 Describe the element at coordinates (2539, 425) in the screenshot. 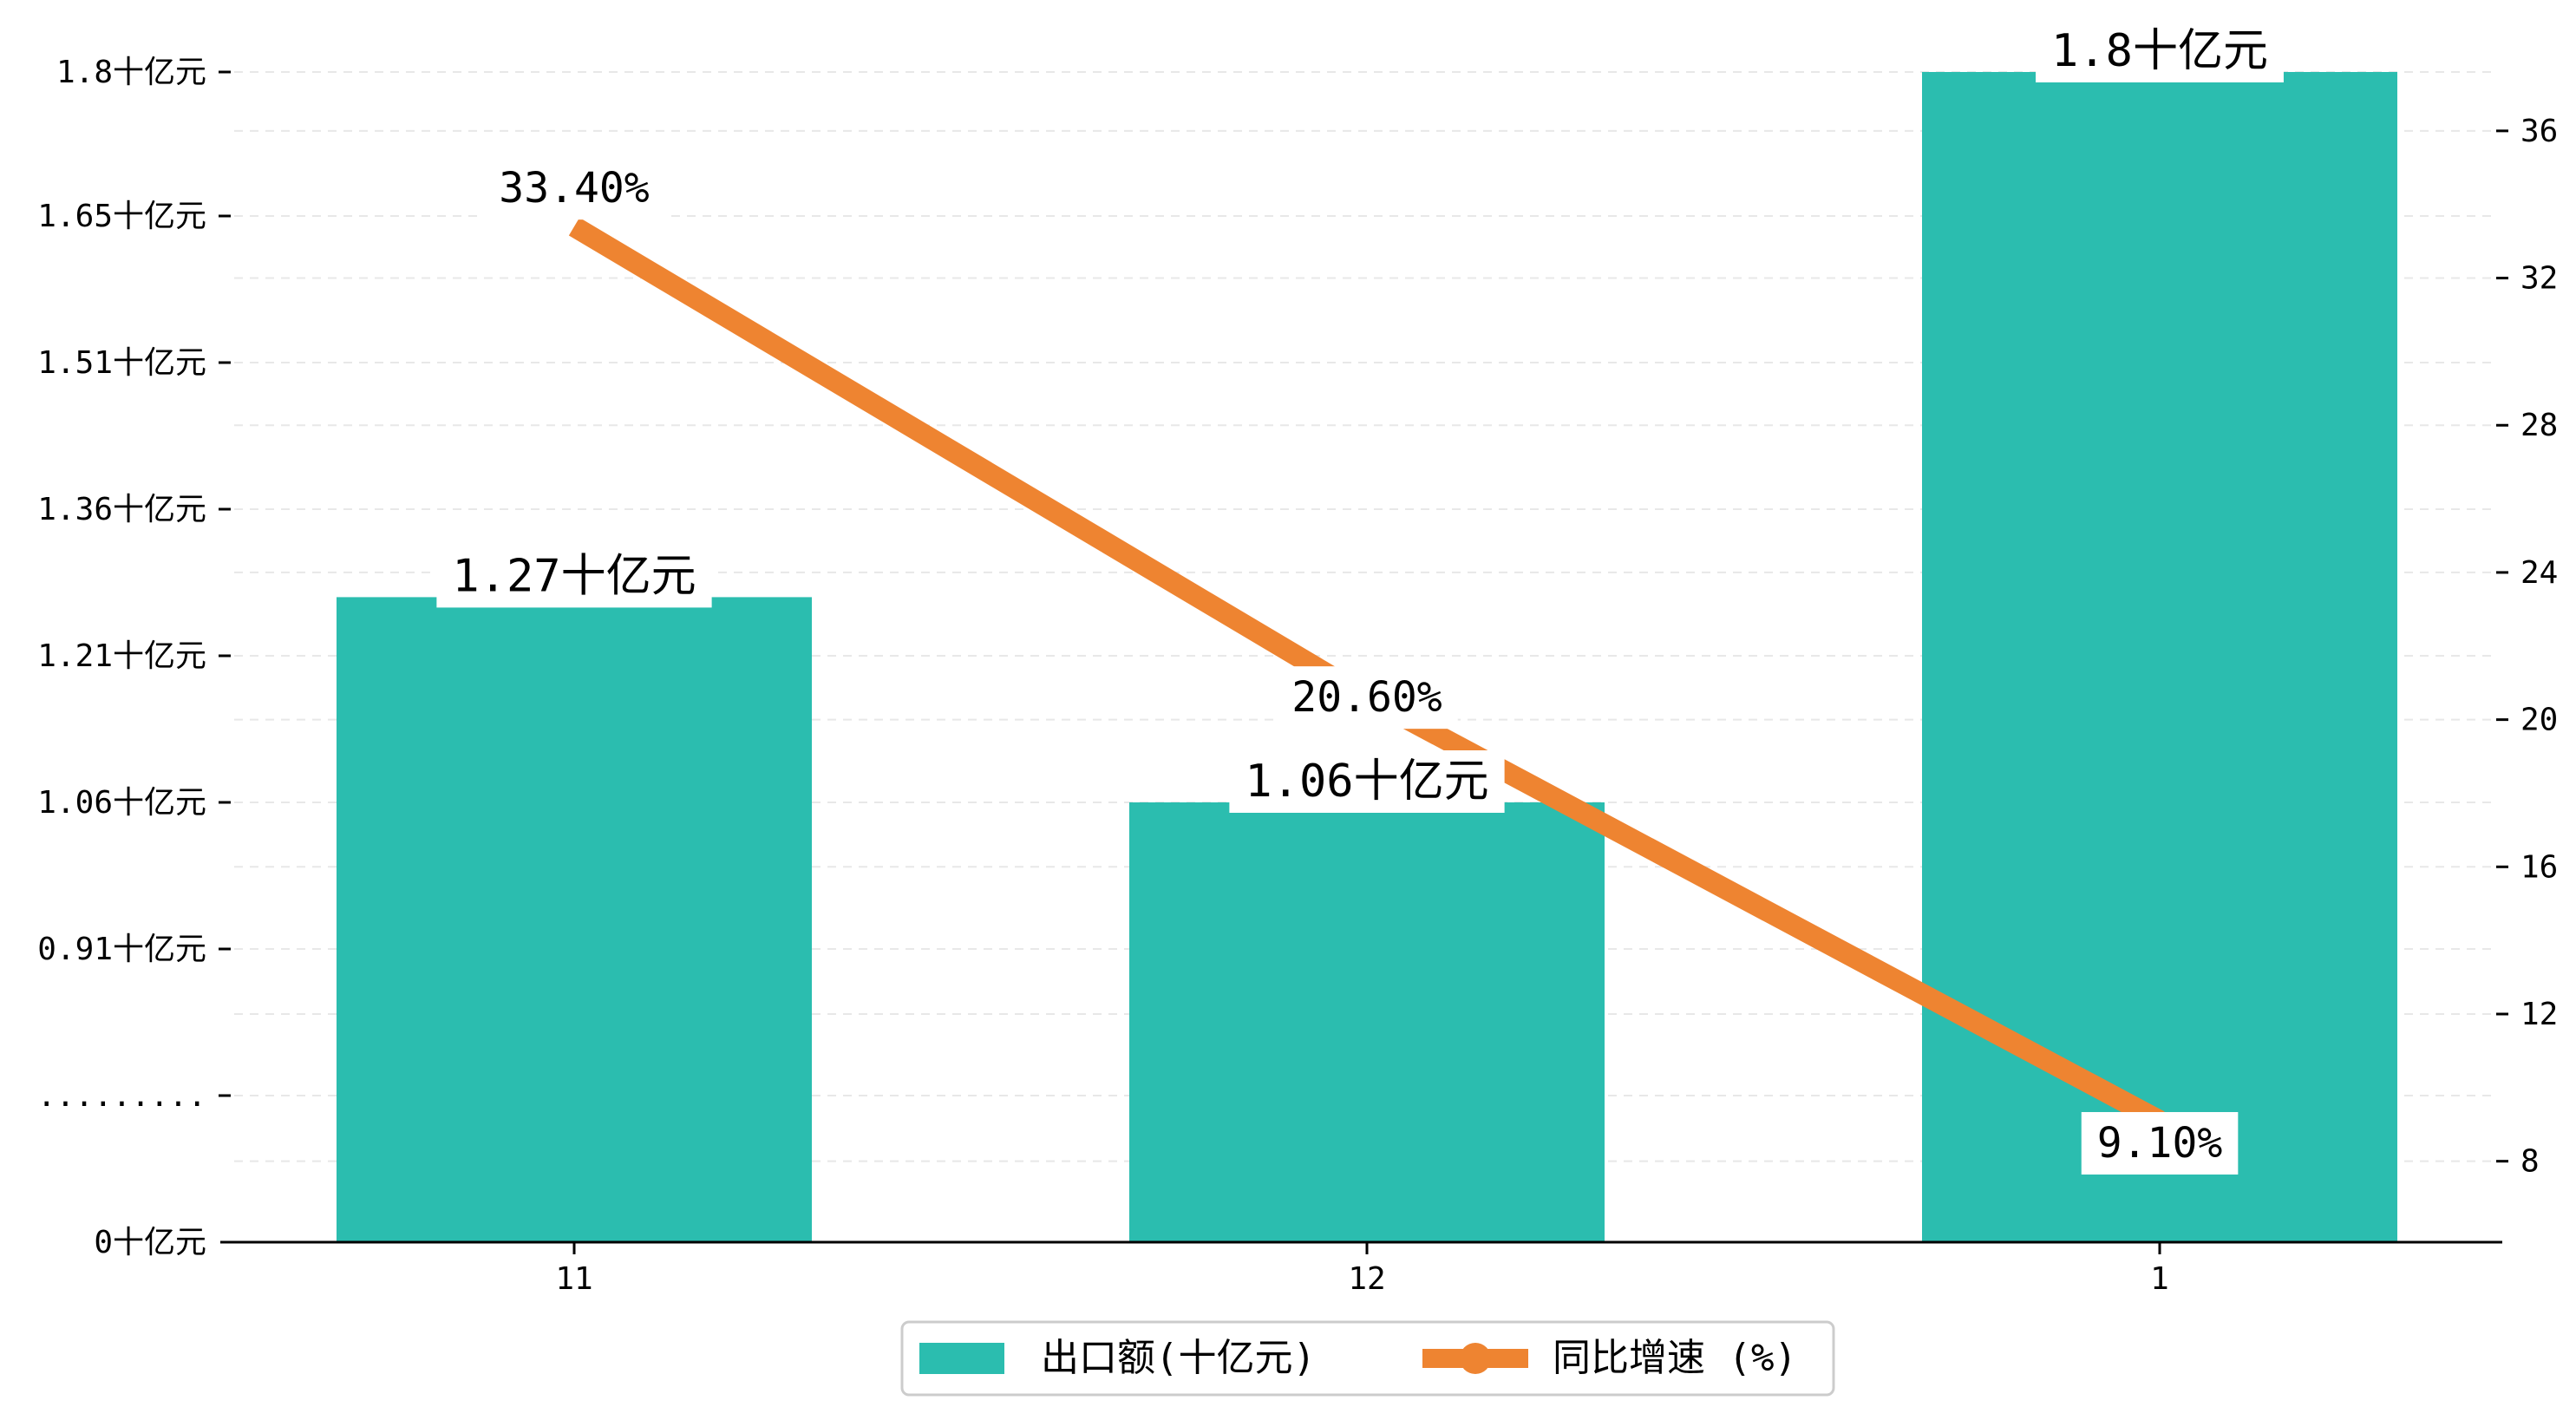

I see `right-tick-label: 28` at that location.